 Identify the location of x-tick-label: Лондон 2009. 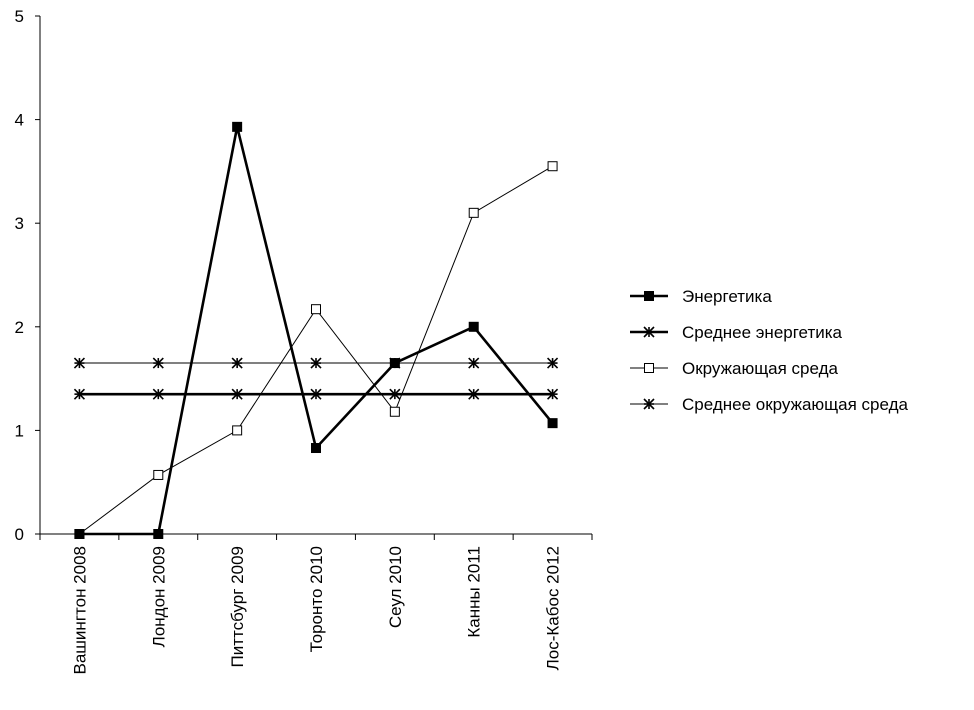
(158, 596).